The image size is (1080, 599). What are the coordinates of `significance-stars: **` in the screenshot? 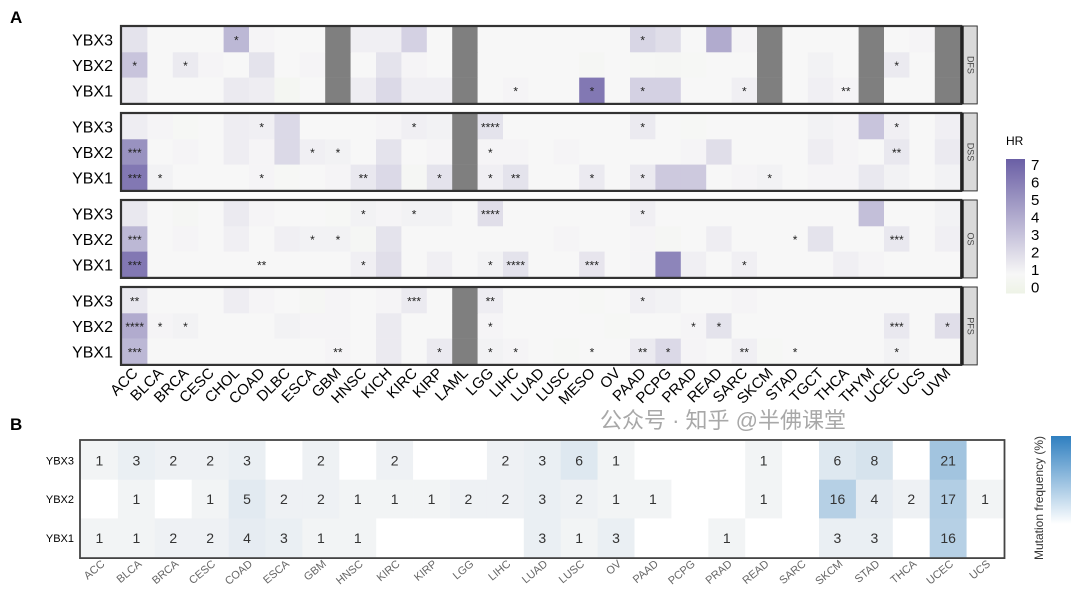 It's located at (643, 352).